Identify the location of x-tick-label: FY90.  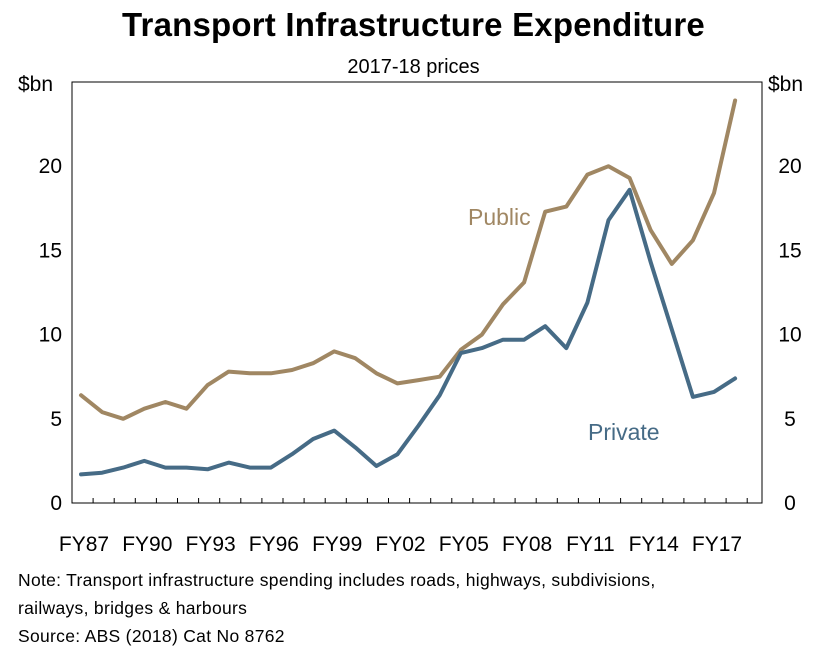
(147, 544).